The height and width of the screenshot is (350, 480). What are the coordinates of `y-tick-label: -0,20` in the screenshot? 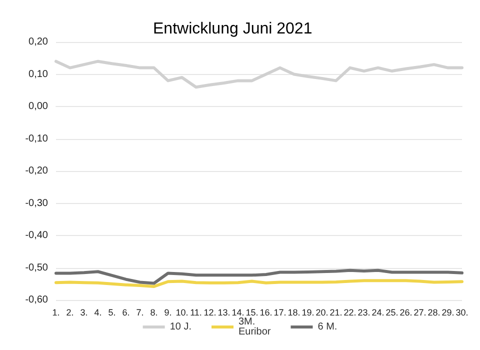 It's located at (36, 171).